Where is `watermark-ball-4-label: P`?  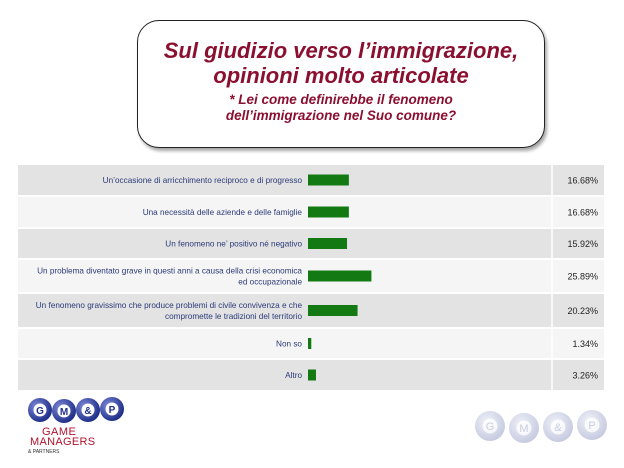 watermark-ball-4-label: P is located at coordinates (591, 426).